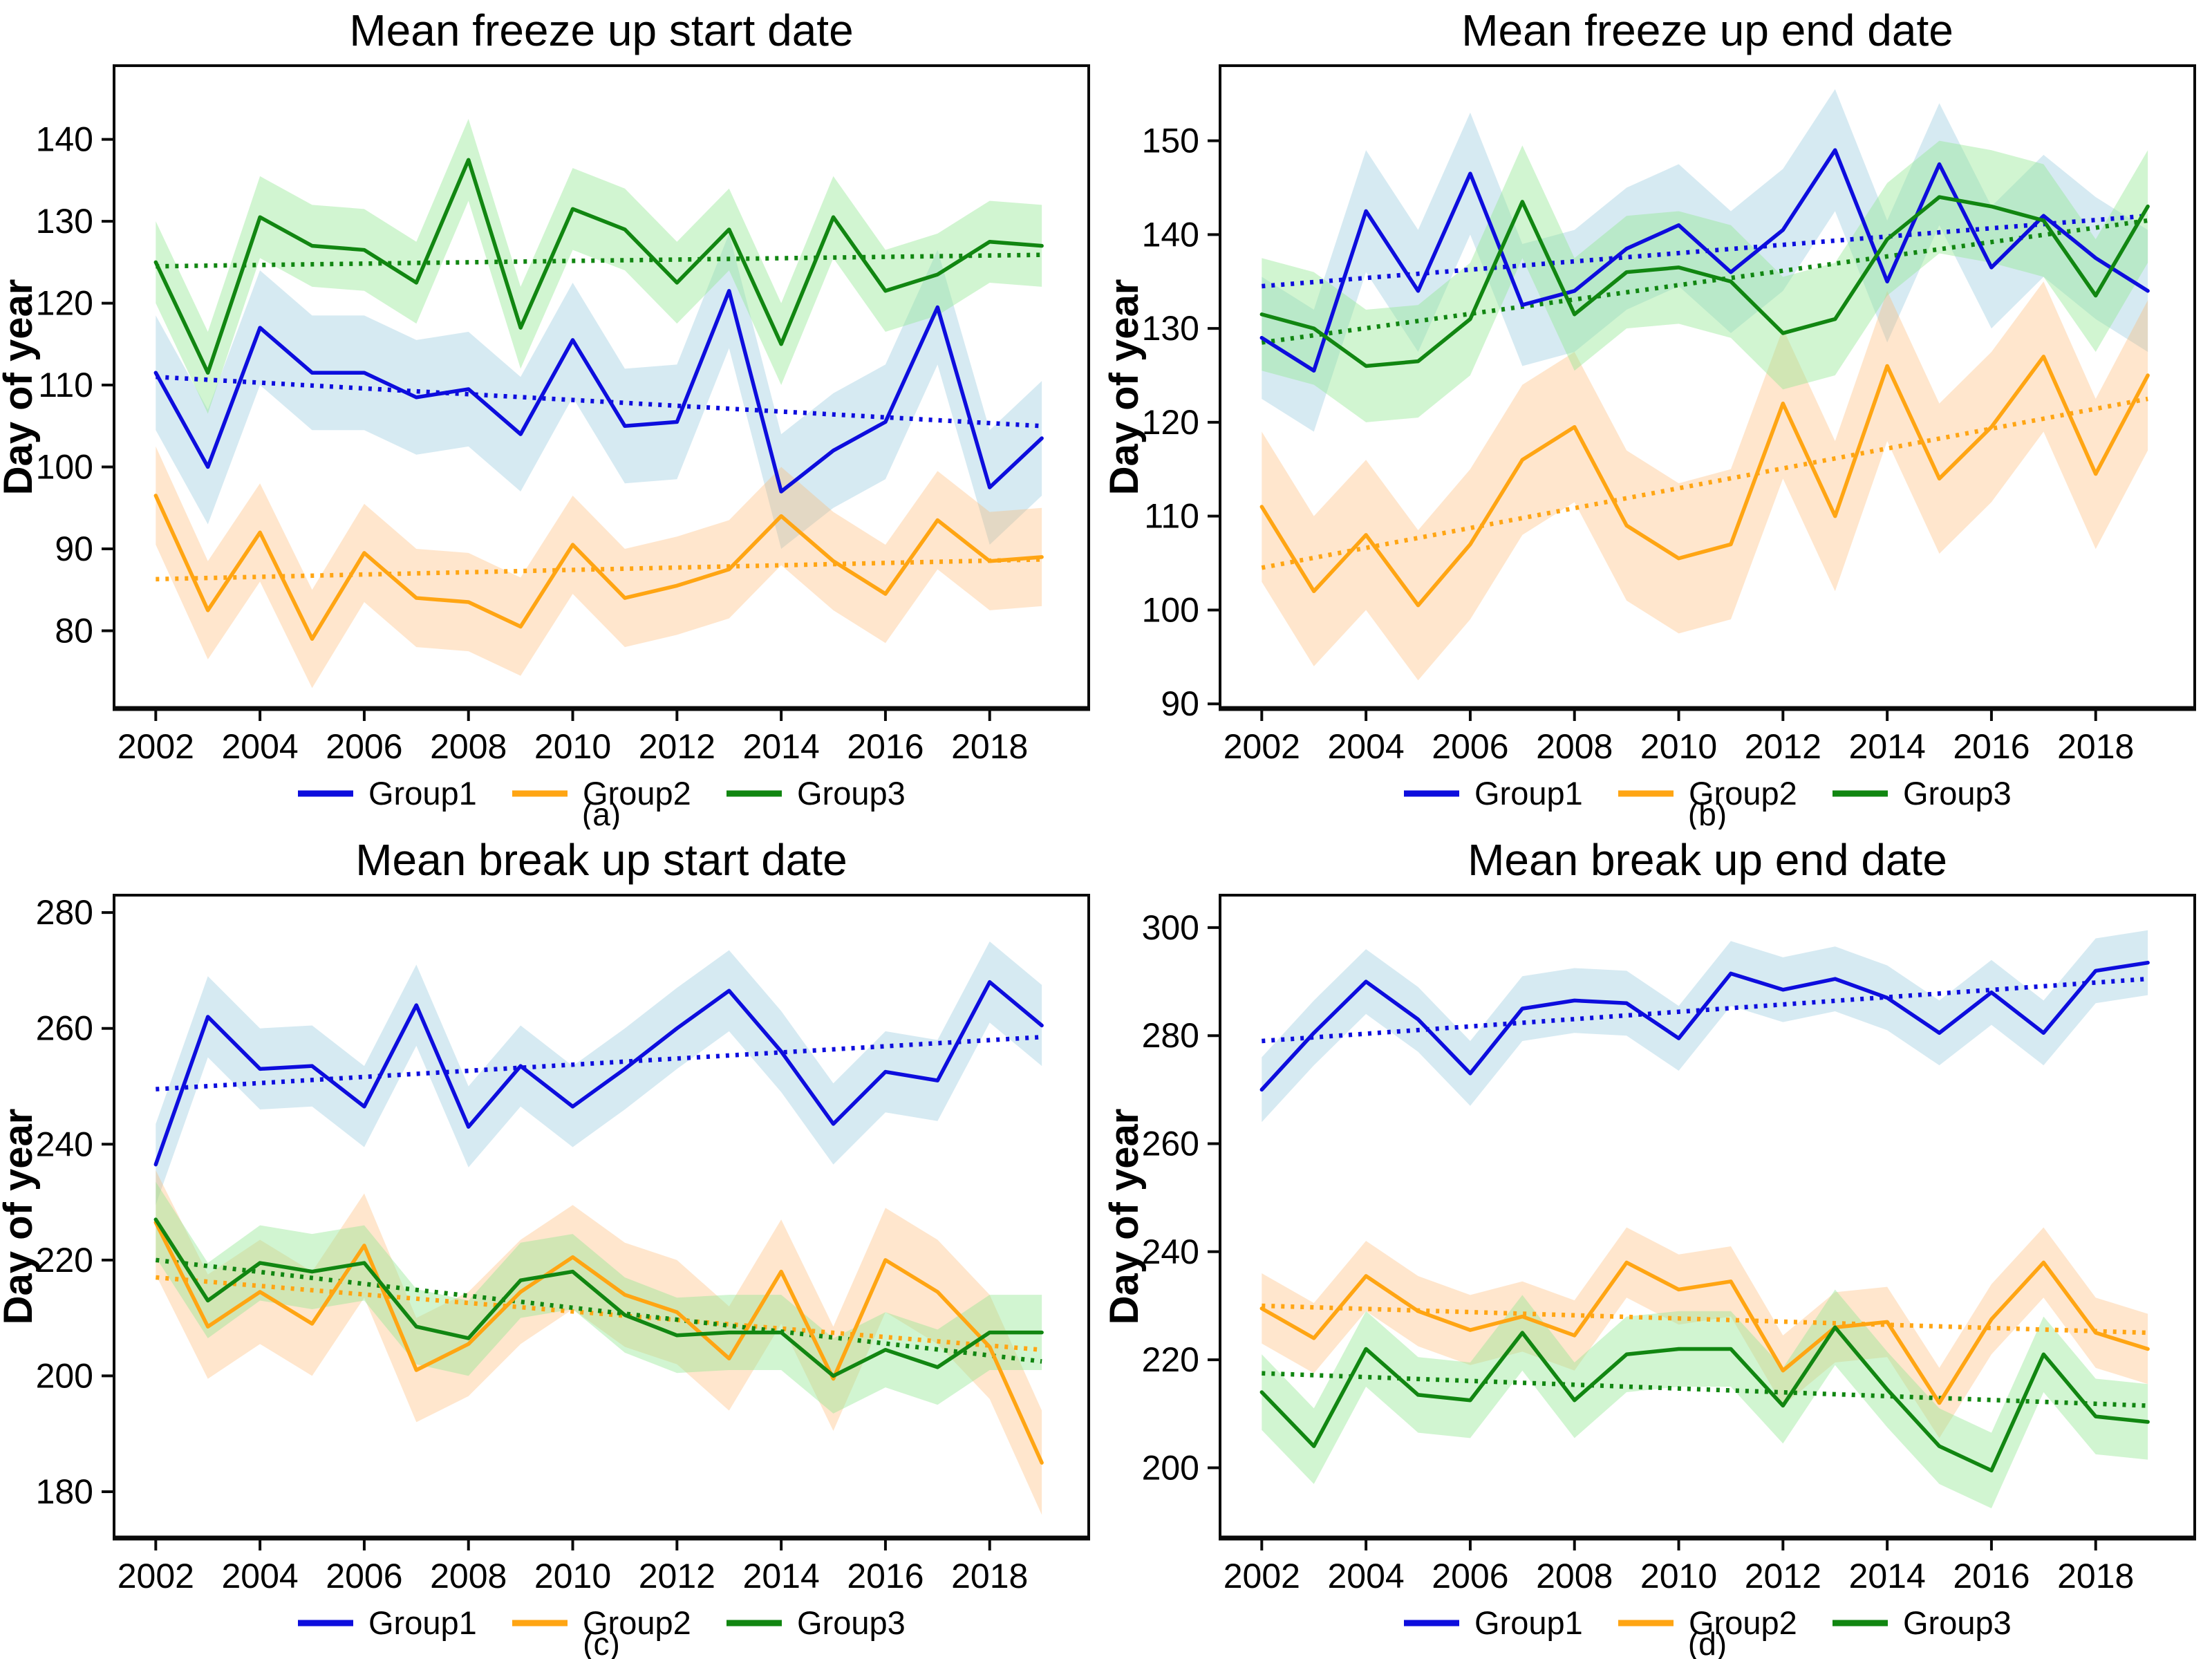  What do you see at coordinates (677, 746) in the screenshot?
I see `x-tick-label-a: 2012` at bounding box center [677, 746].